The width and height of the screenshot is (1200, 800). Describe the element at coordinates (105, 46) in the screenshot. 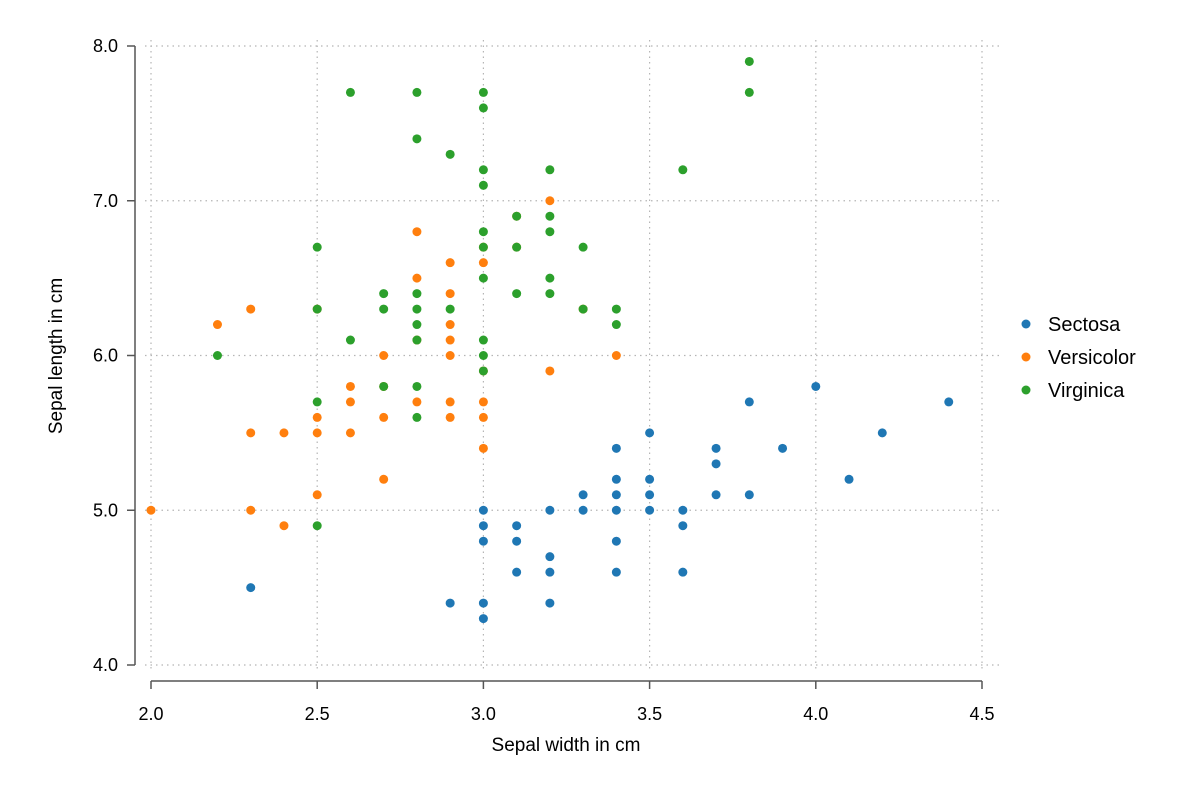

I see `y-tick-label: 8.0` at that location.